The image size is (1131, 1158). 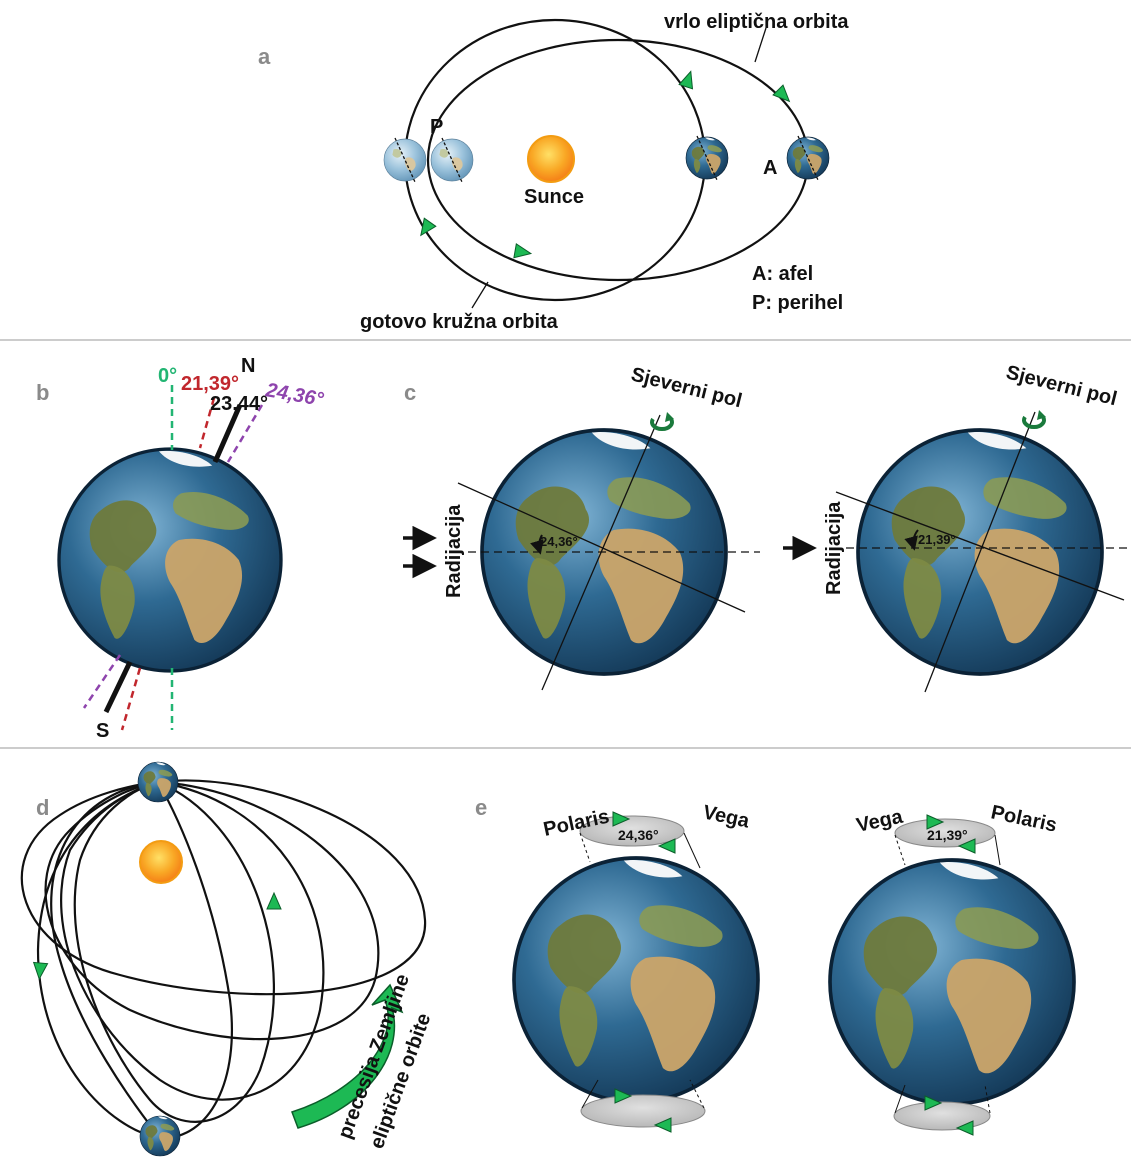 I want to click on panel-letter-c: c, so click(x=410, y=392).